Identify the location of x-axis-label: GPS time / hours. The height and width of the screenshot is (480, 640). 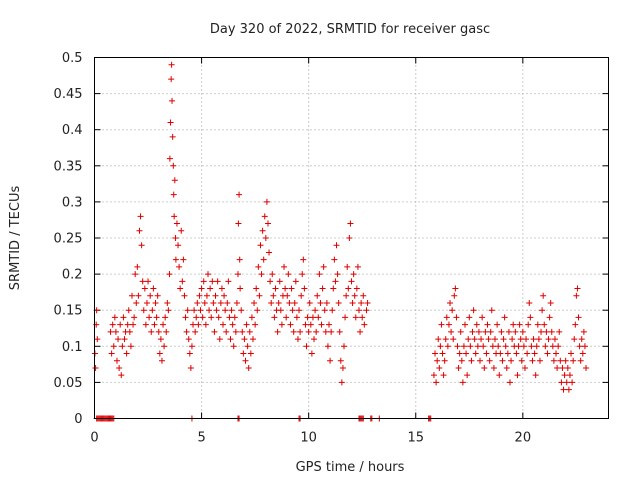
(350, 467).